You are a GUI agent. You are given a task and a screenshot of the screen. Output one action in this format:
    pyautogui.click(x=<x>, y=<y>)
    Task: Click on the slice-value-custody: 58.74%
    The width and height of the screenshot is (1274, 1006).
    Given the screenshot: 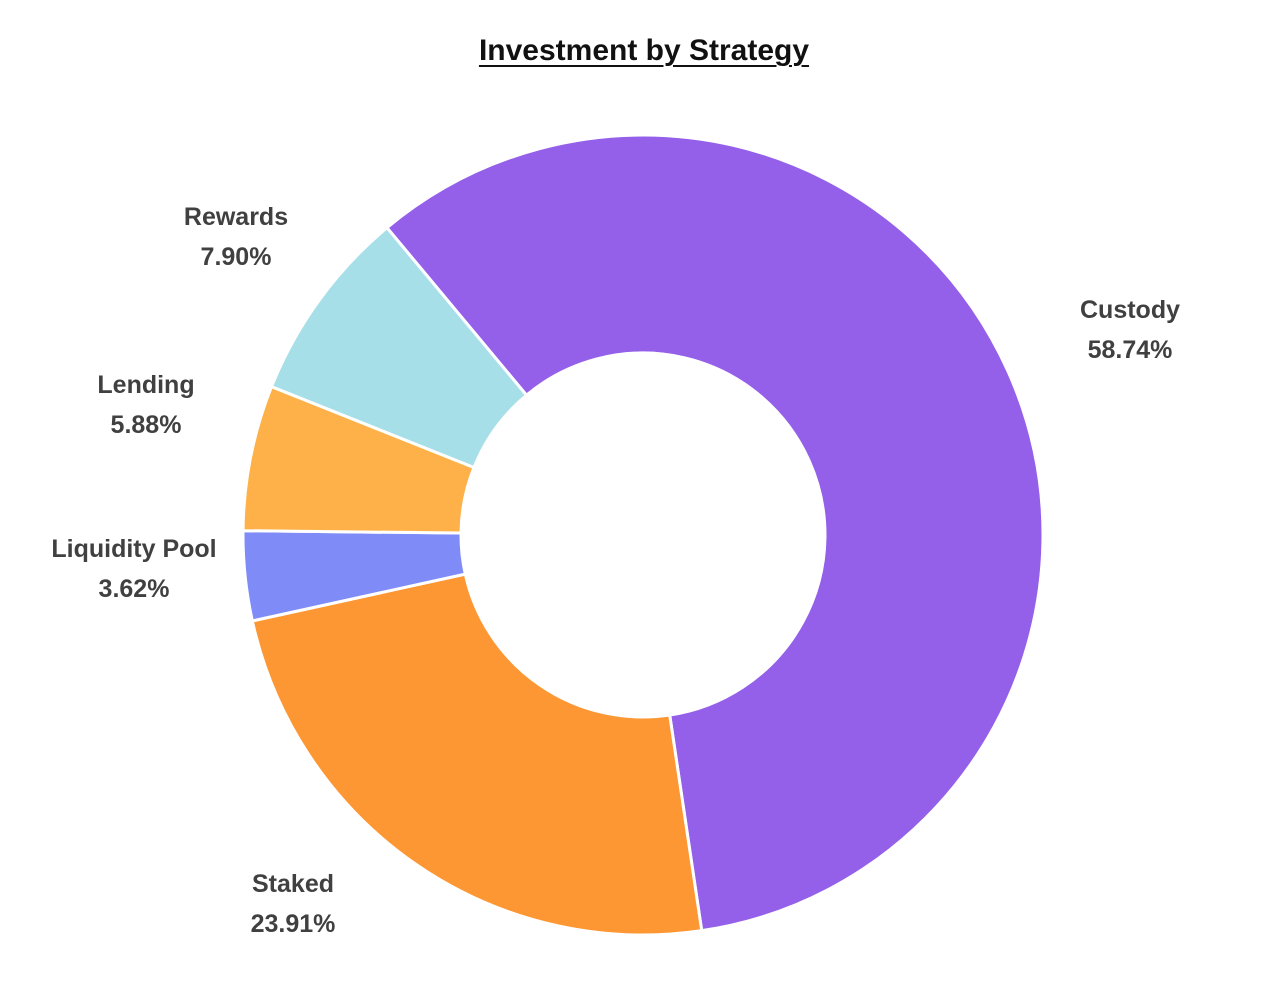 What is the action you would take?
    pyautogui.click(x=1130, y=350)
    